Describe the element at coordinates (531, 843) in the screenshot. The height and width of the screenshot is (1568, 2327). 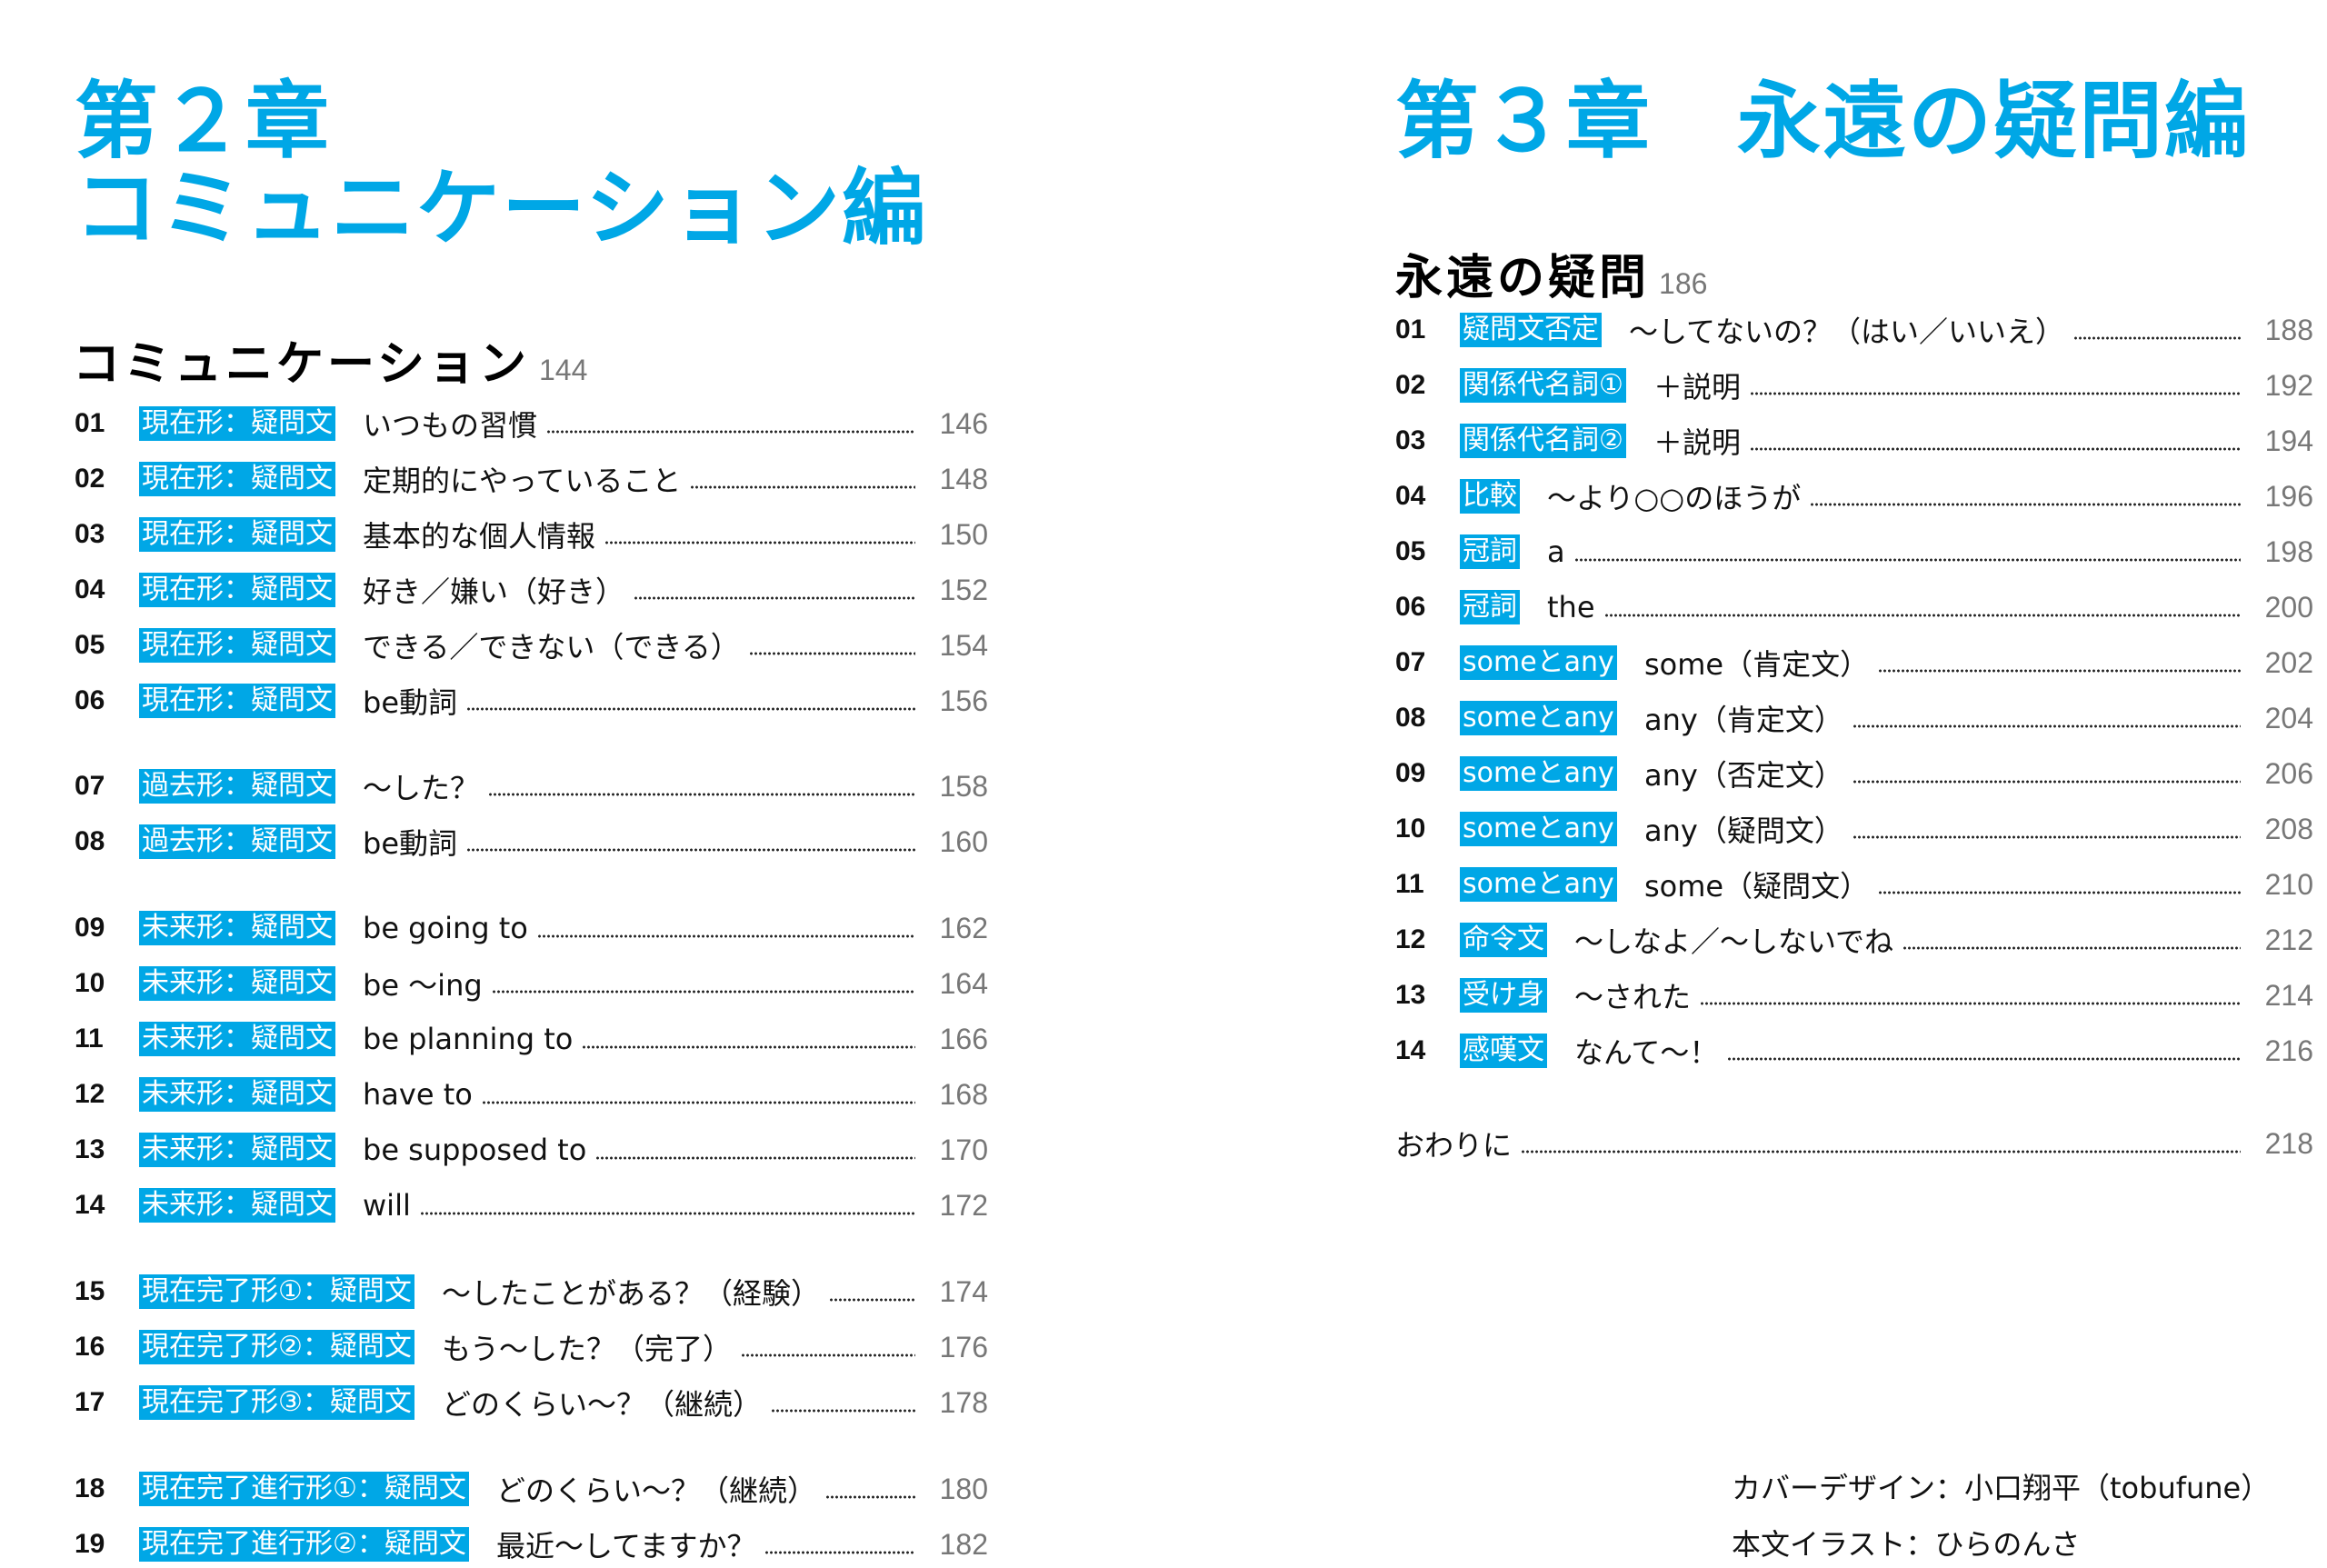
I see `toc-row: 08 過去形：疑問文 be動詞 160` at that location.